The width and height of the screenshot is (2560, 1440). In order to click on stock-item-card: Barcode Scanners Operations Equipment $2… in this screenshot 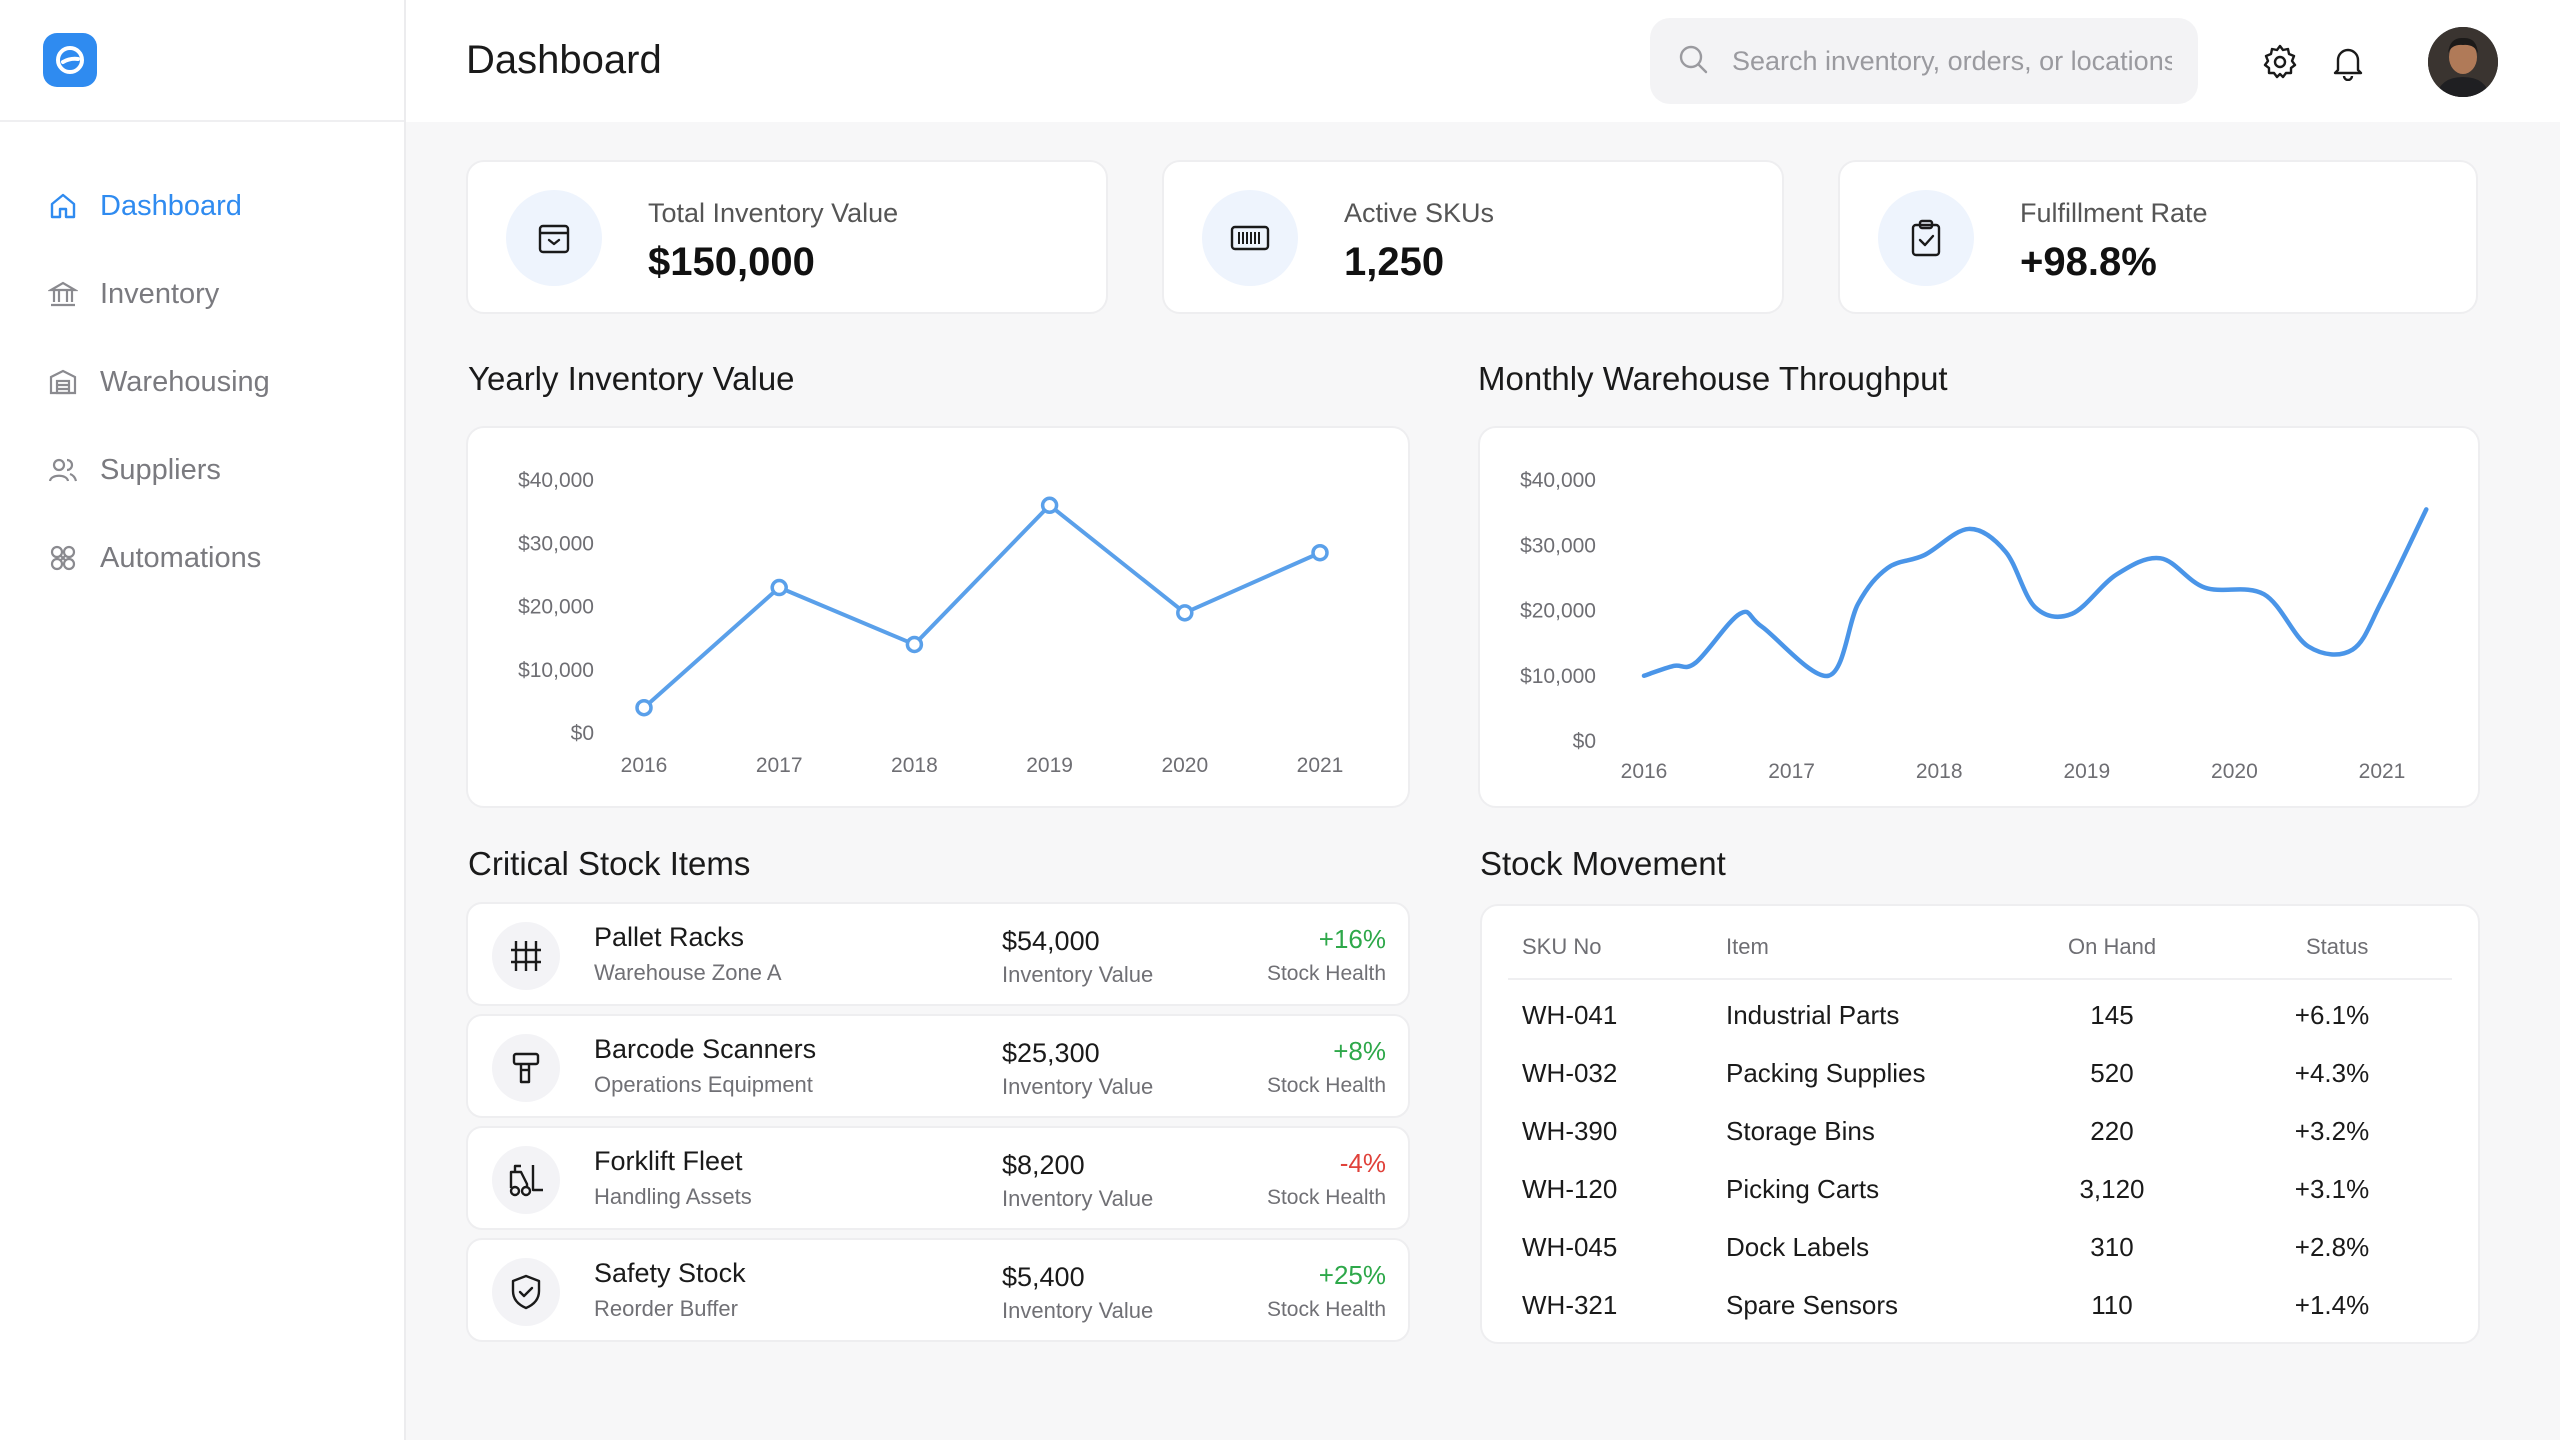, I will do `click(938, 1066)`.